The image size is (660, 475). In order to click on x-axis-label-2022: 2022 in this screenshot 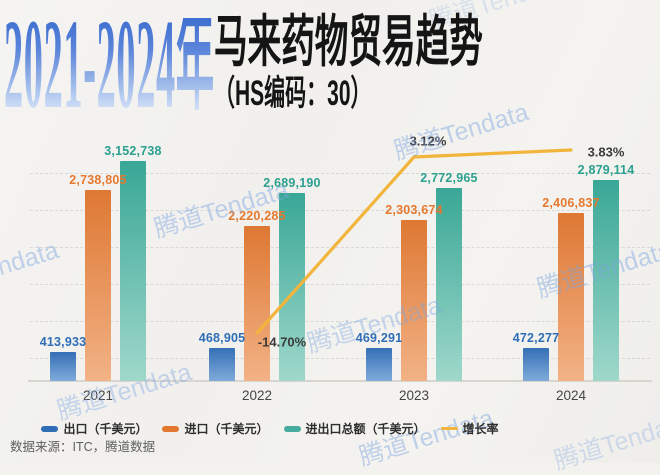, I will do `click(257, 395)`.